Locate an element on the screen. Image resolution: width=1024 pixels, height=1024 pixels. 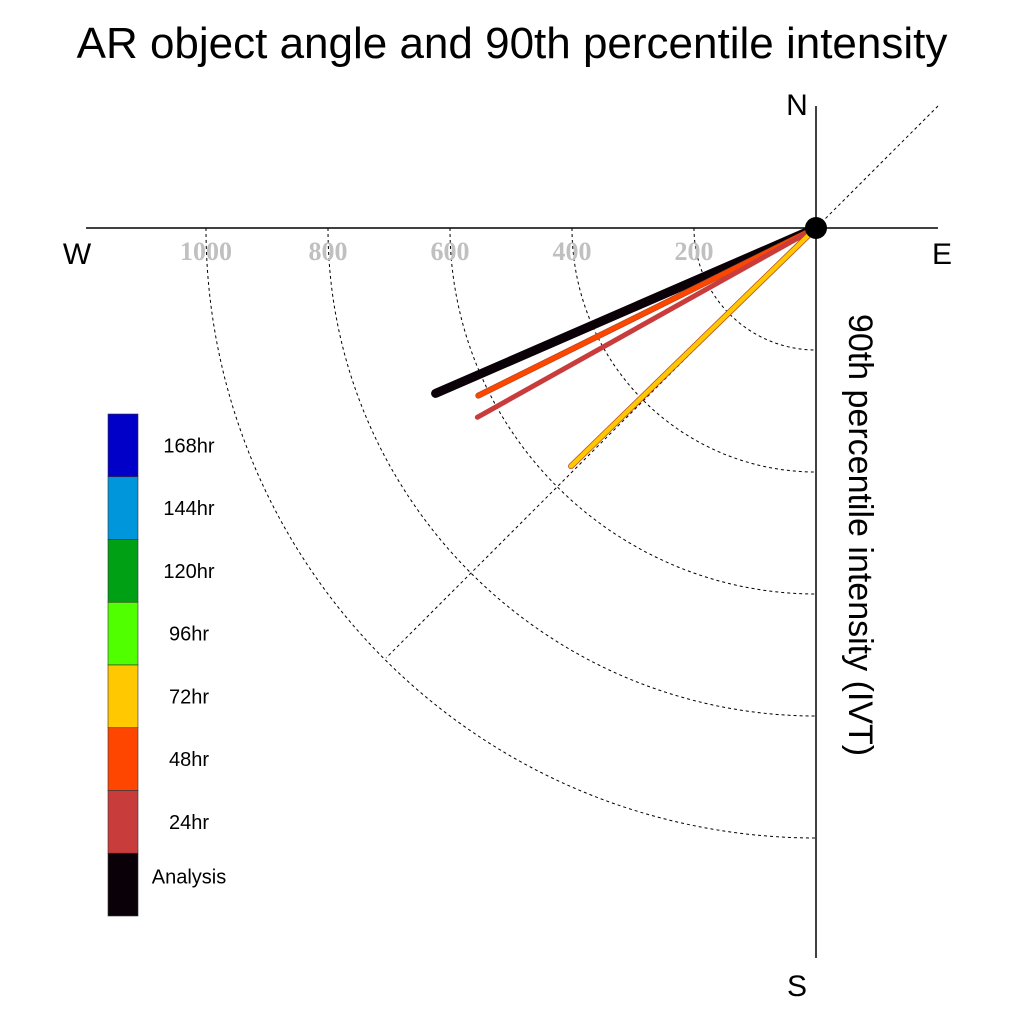
tick-label-1000: 1000 is located at coordinates (206, 251).